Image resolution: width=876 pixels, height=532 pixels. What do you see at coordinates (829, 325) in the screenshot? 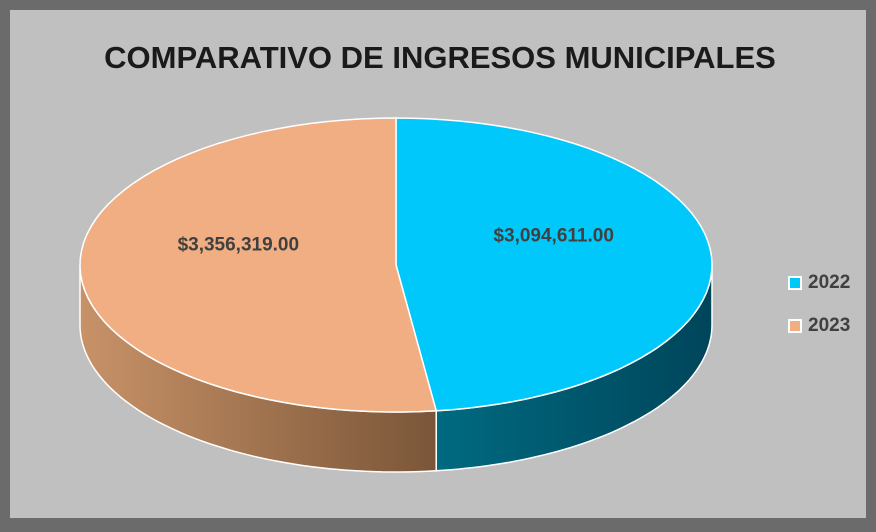
I see `legend-label: 2023` at bounding box center [829, 325].